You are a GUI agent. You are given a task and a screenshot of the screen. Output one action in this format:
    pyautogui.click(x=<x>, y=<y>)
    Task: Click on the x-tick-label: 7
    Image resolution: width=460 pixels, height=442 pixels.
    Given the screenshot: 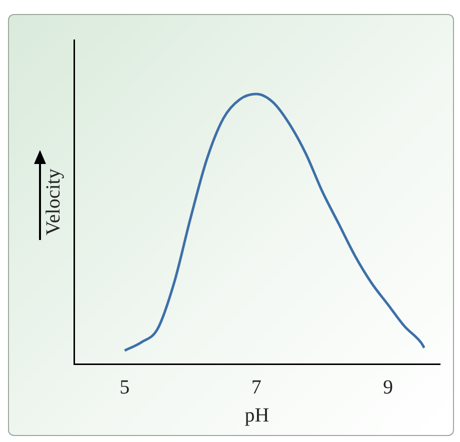 What is the action you would take?
    pyautogui.click(x=256, y=387)
    